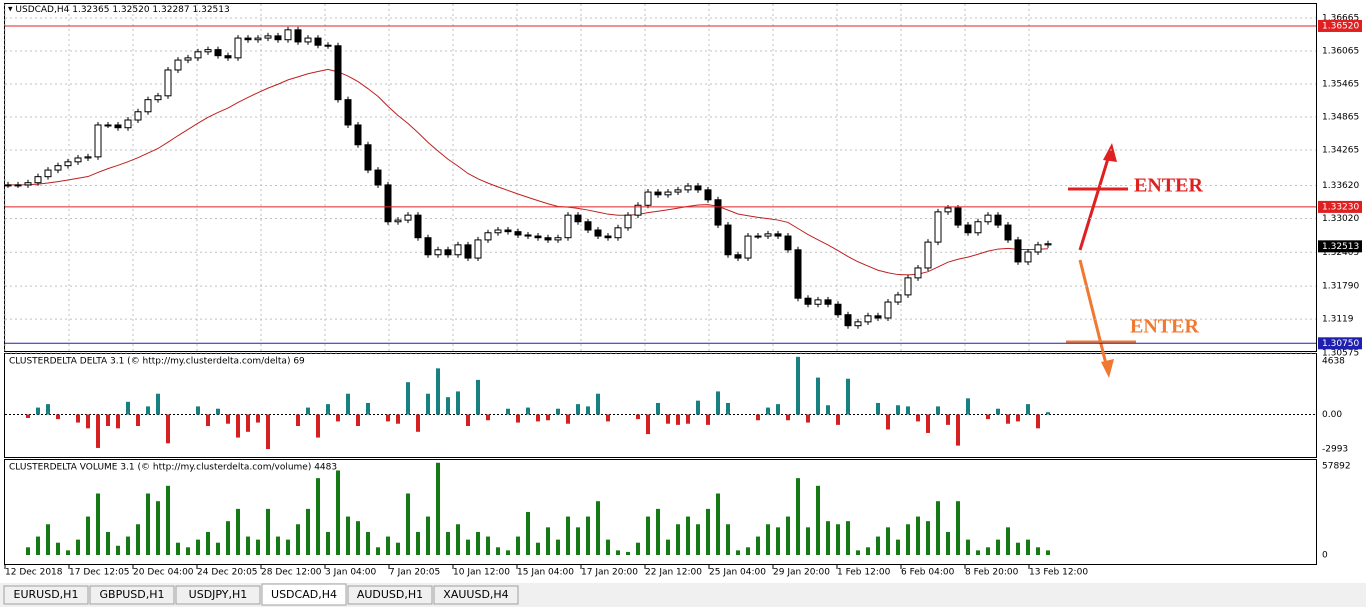  I want to click on tab-label: USDJPY,H1, so click(218, 594).